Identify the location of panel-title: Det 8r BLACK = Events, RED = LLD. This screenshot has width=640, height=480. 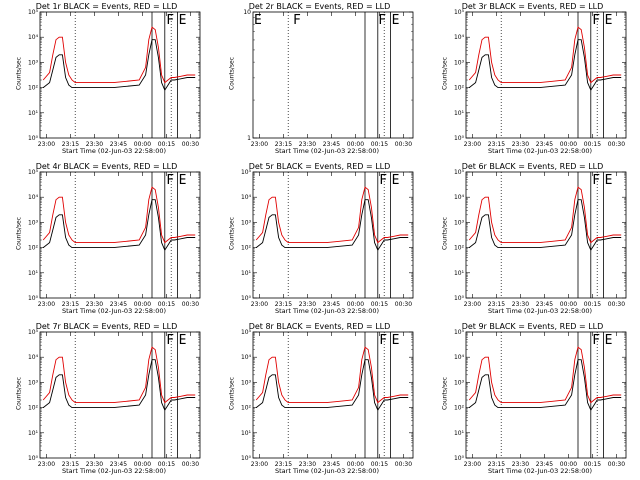
(319, 326).